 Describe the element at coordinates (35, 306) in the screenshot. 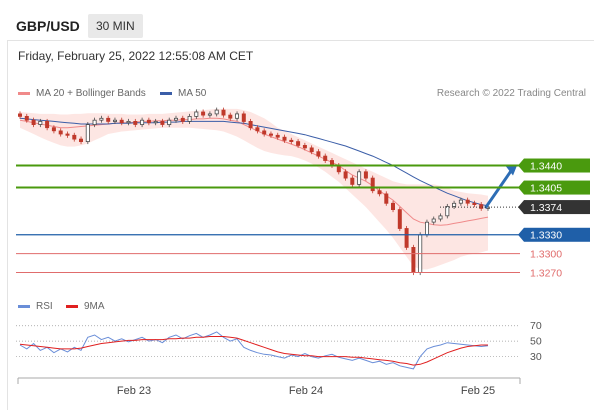

I see `legend-rsi: RSI` at that location.